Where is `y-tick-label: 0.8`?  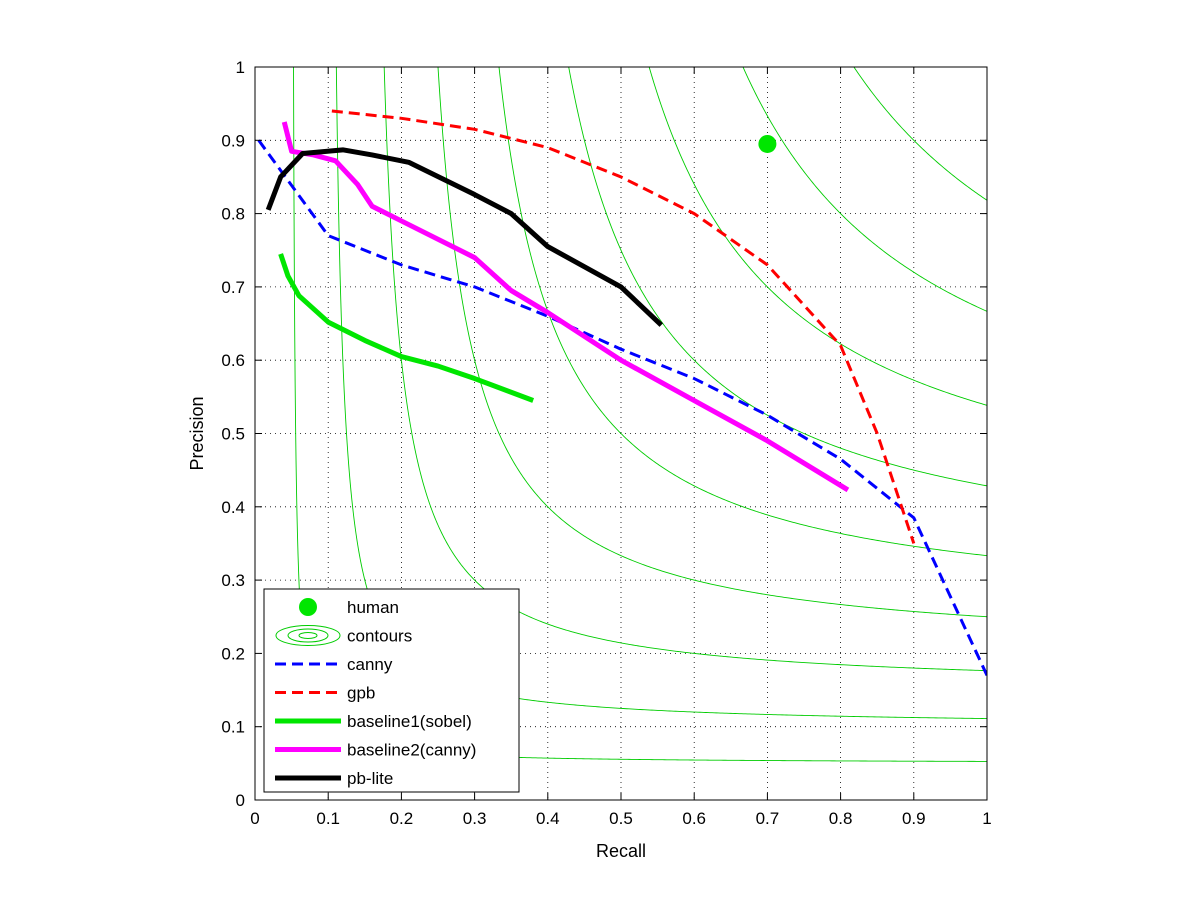 y-tick-label: 0.8 is located at coordinates (233, 214).